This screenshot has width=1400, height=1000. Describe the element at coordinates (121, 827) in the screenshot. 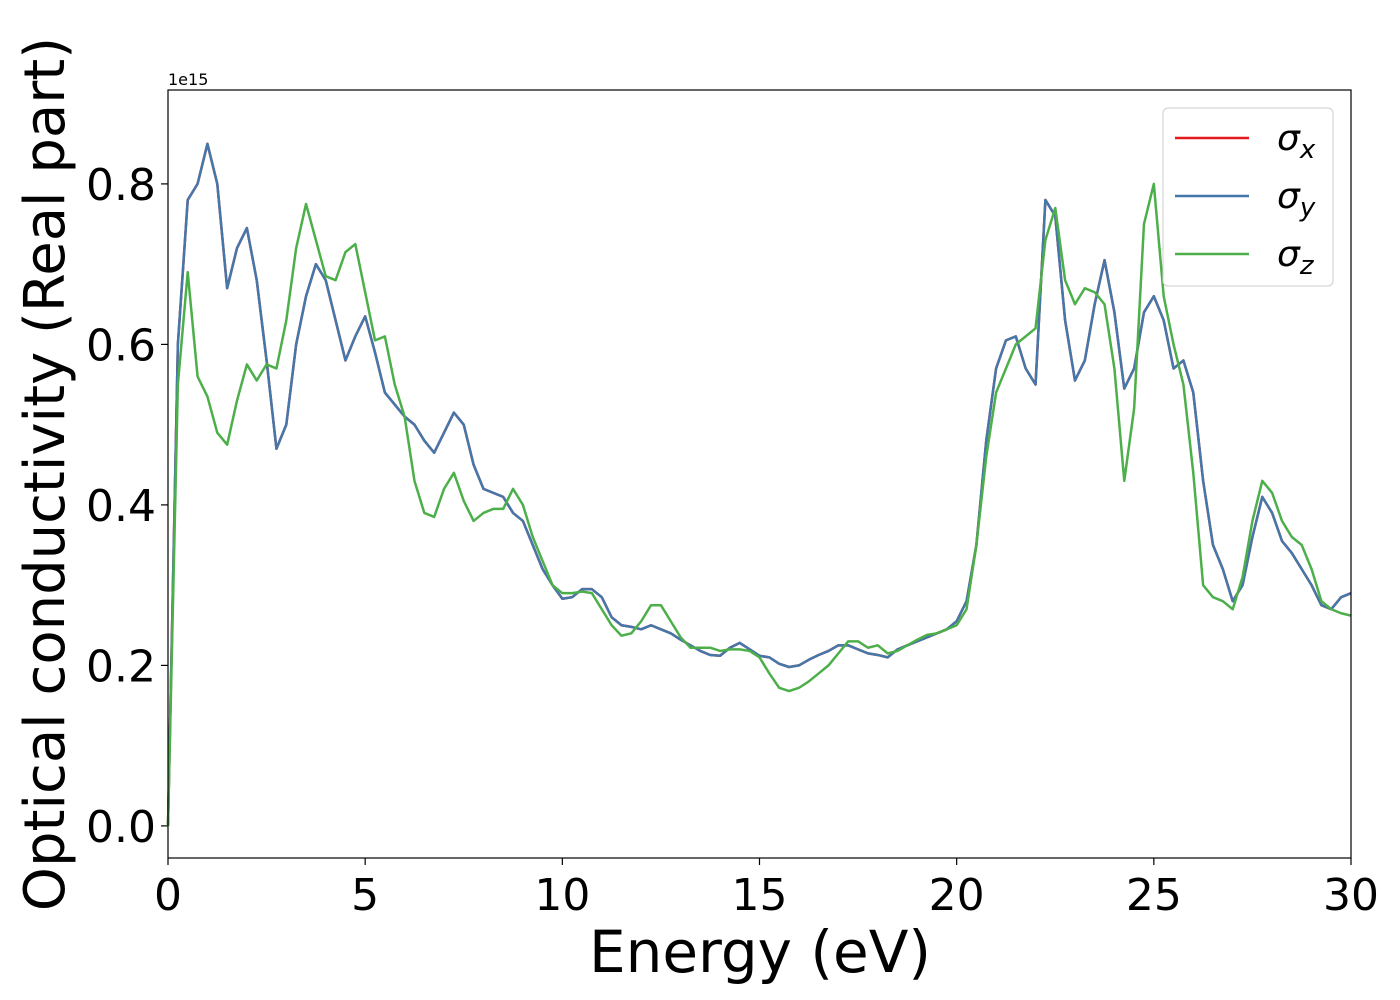

I see `y-tick-label: 0.0` at that location.